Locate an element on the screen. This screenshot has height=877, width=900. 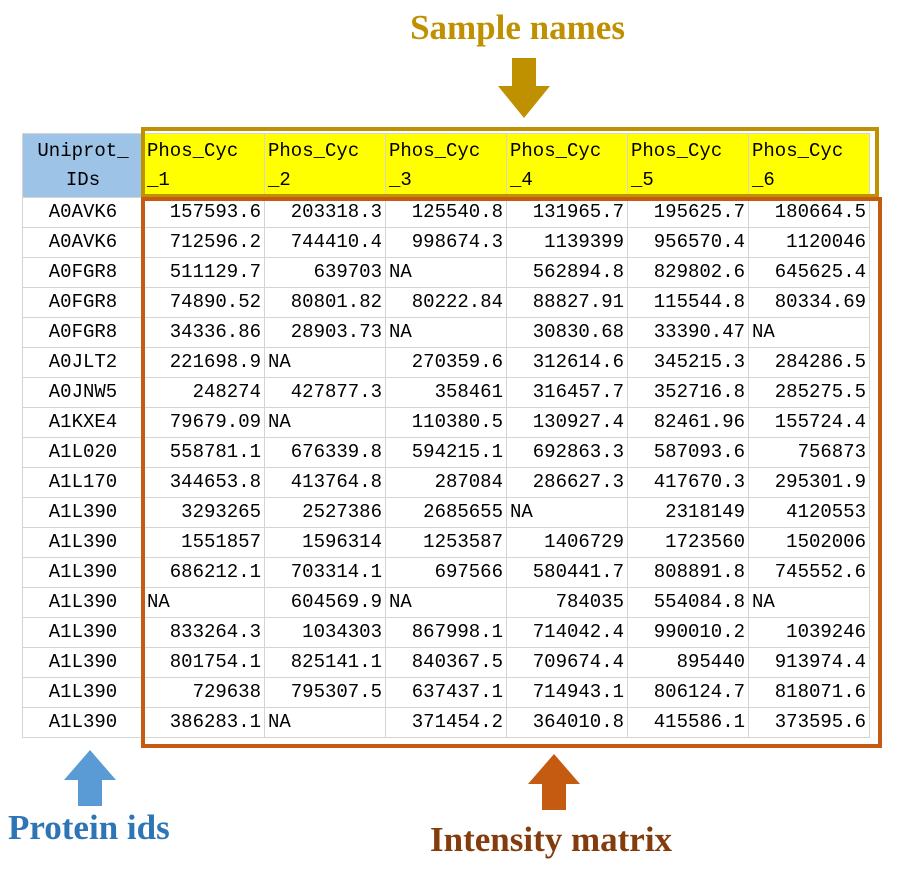
intensity-cell: 637437.1 is located at coordinates (446, 692).